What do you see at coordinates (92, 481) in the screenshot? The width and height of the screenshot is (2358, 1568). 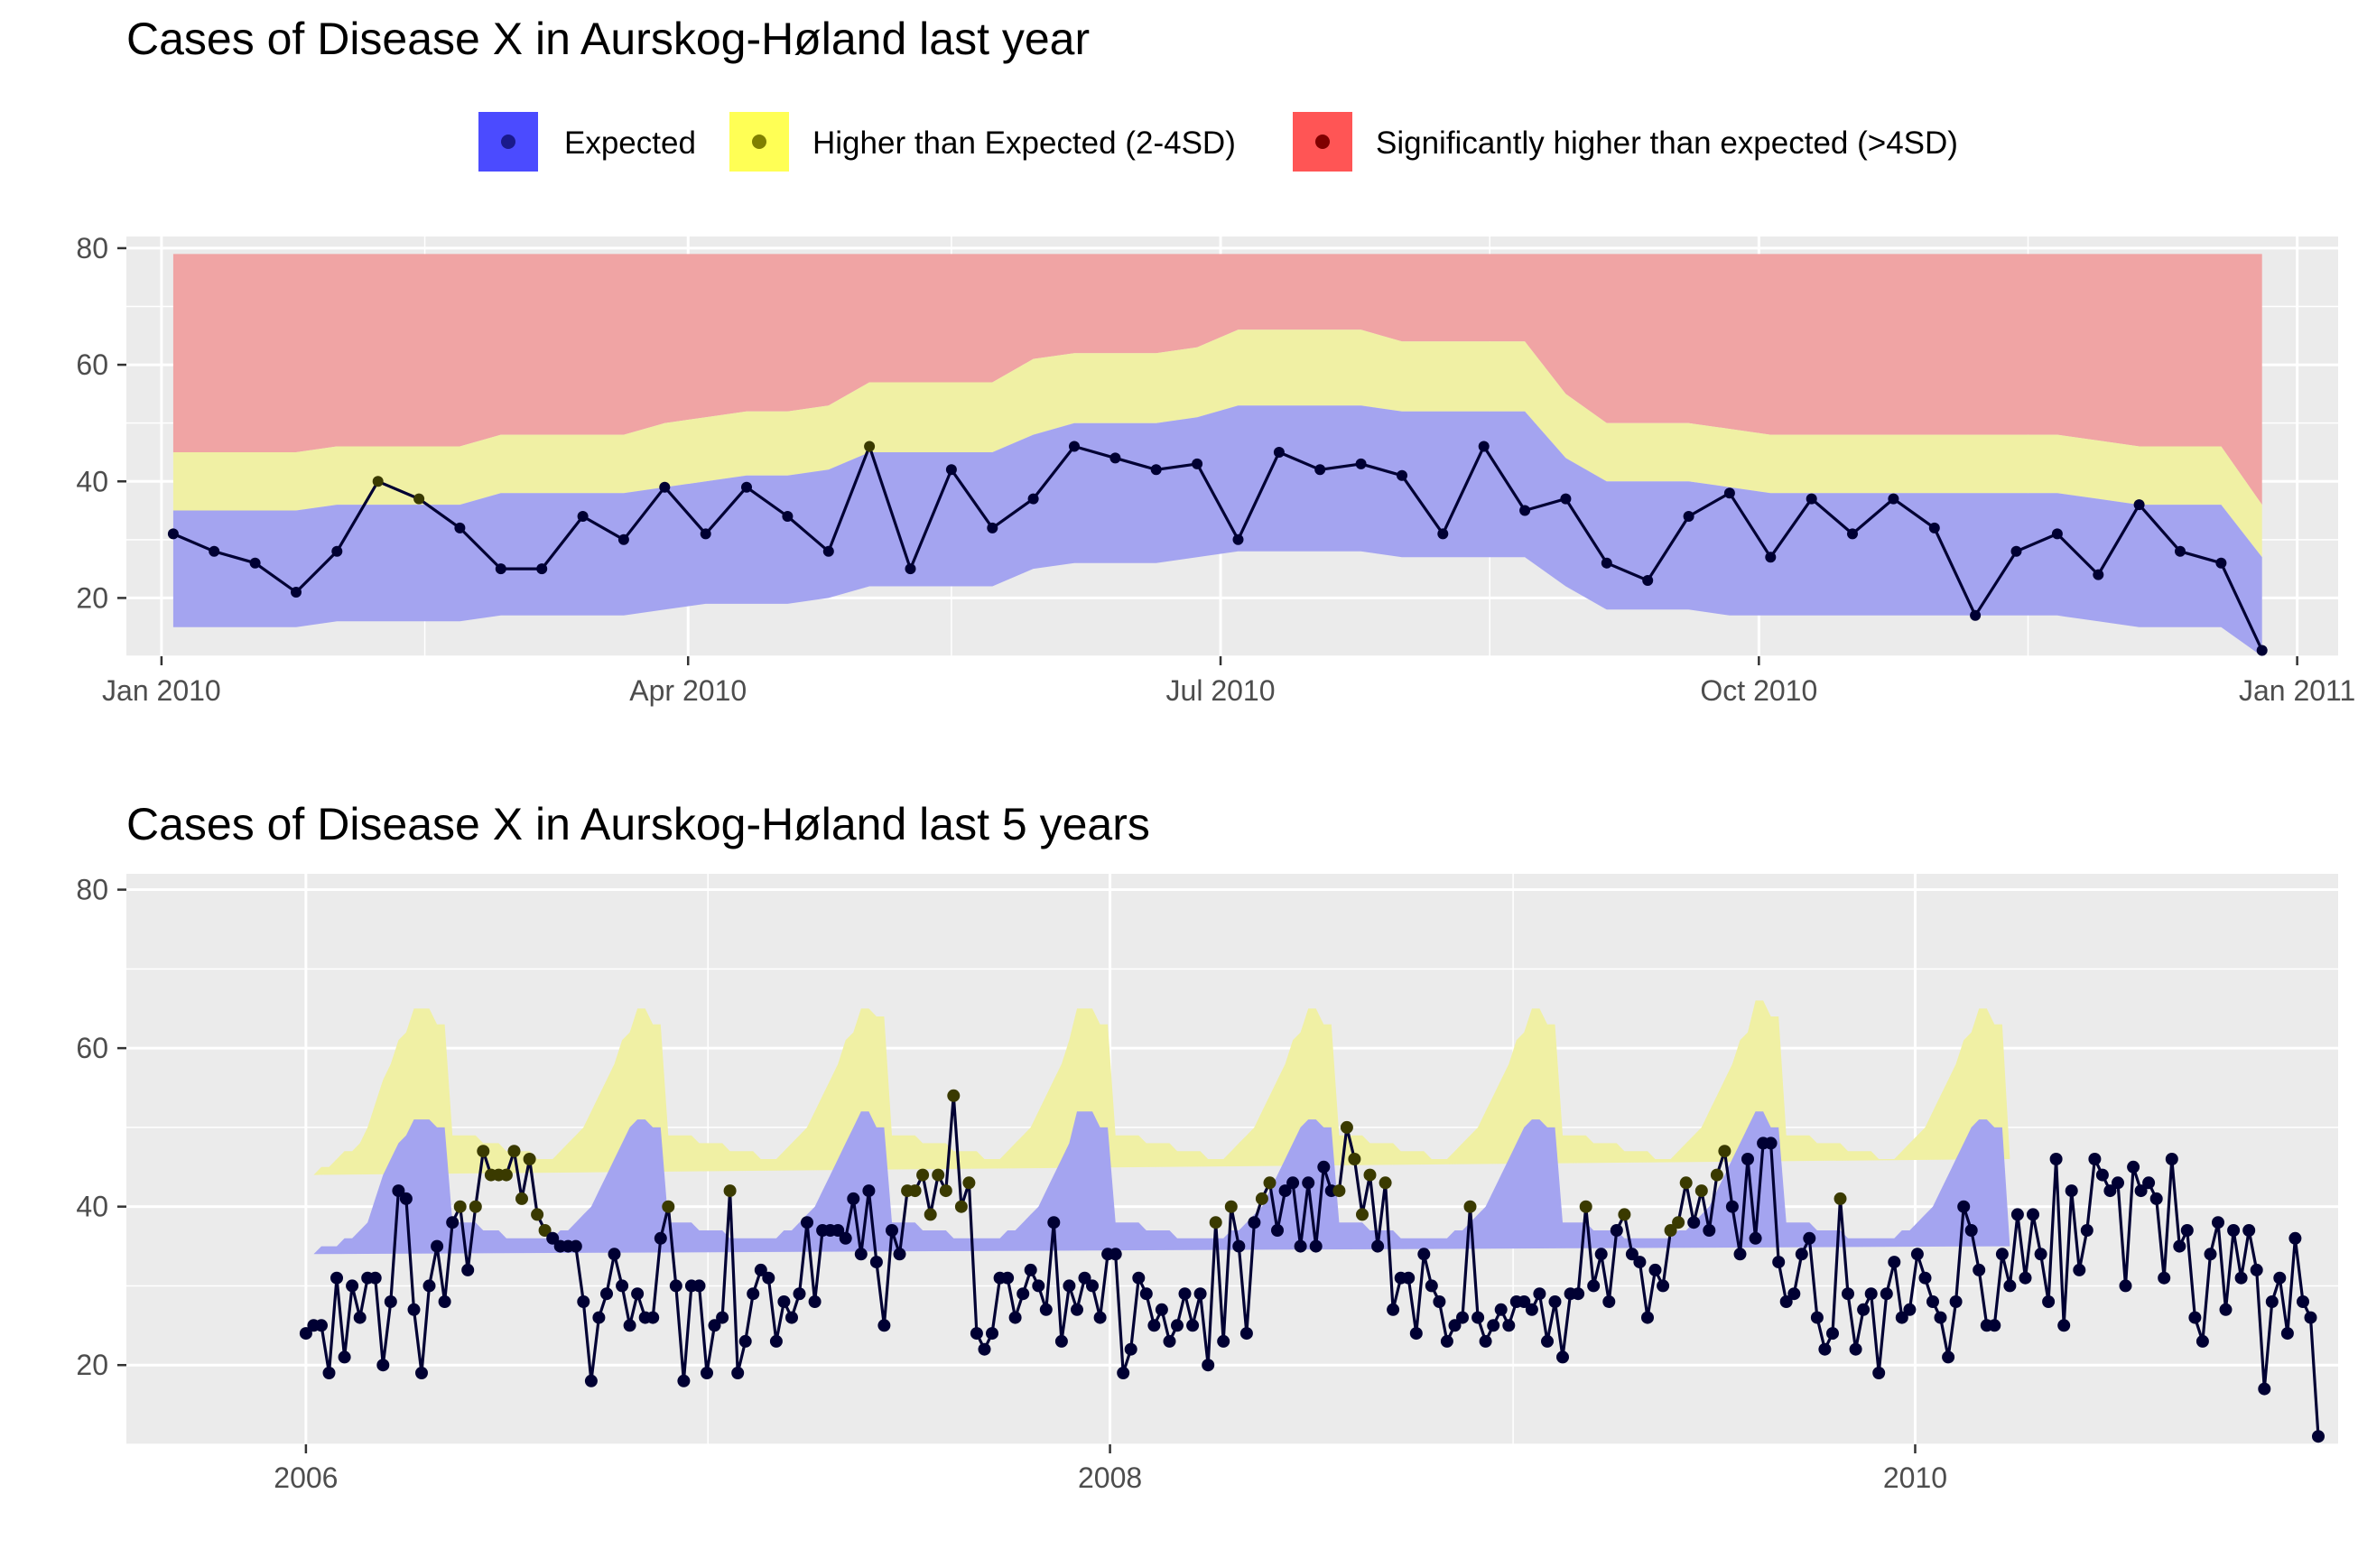 I see `y-tick-label: 40` at bounding box center [92, 481].